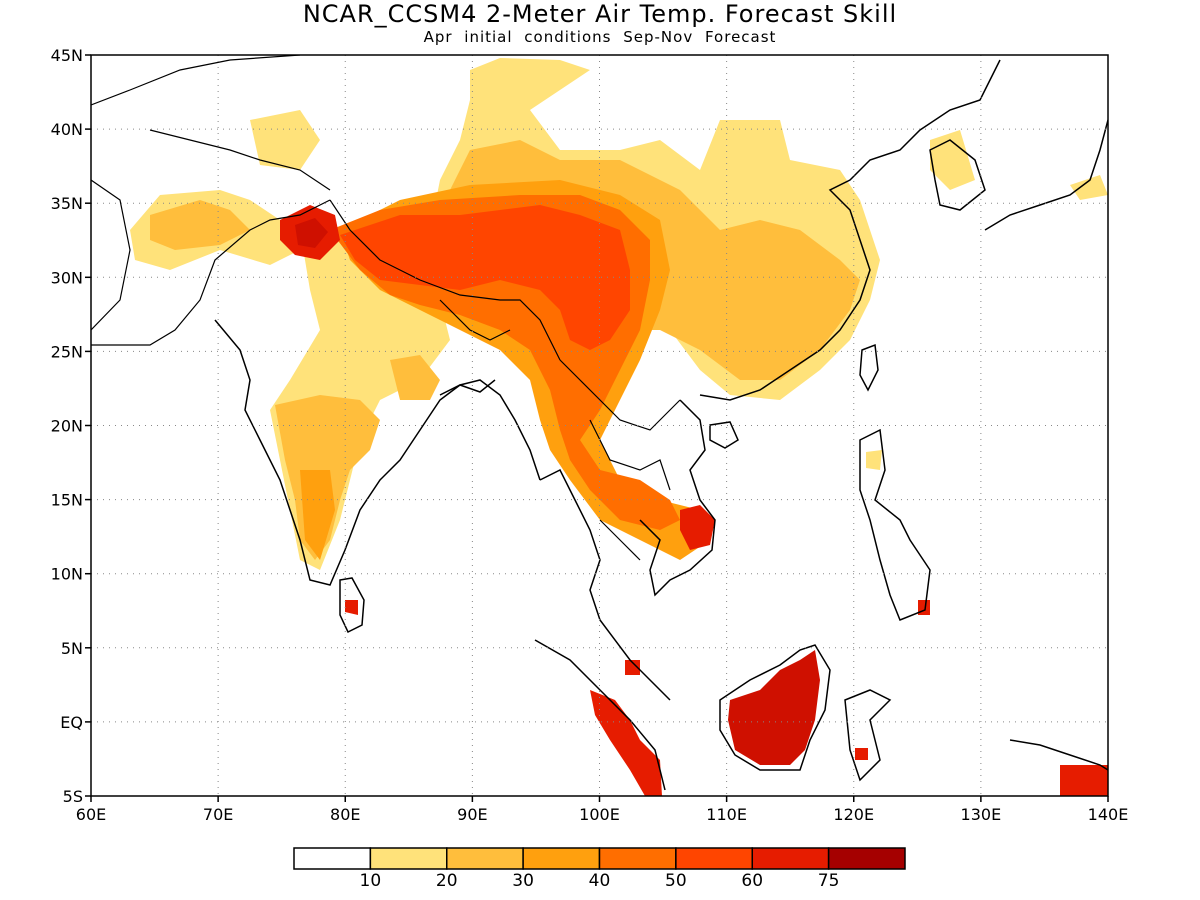  Describe the element at coordinates (523, 881) in the screenshot. I see `colorbar-label: 30` at that location.